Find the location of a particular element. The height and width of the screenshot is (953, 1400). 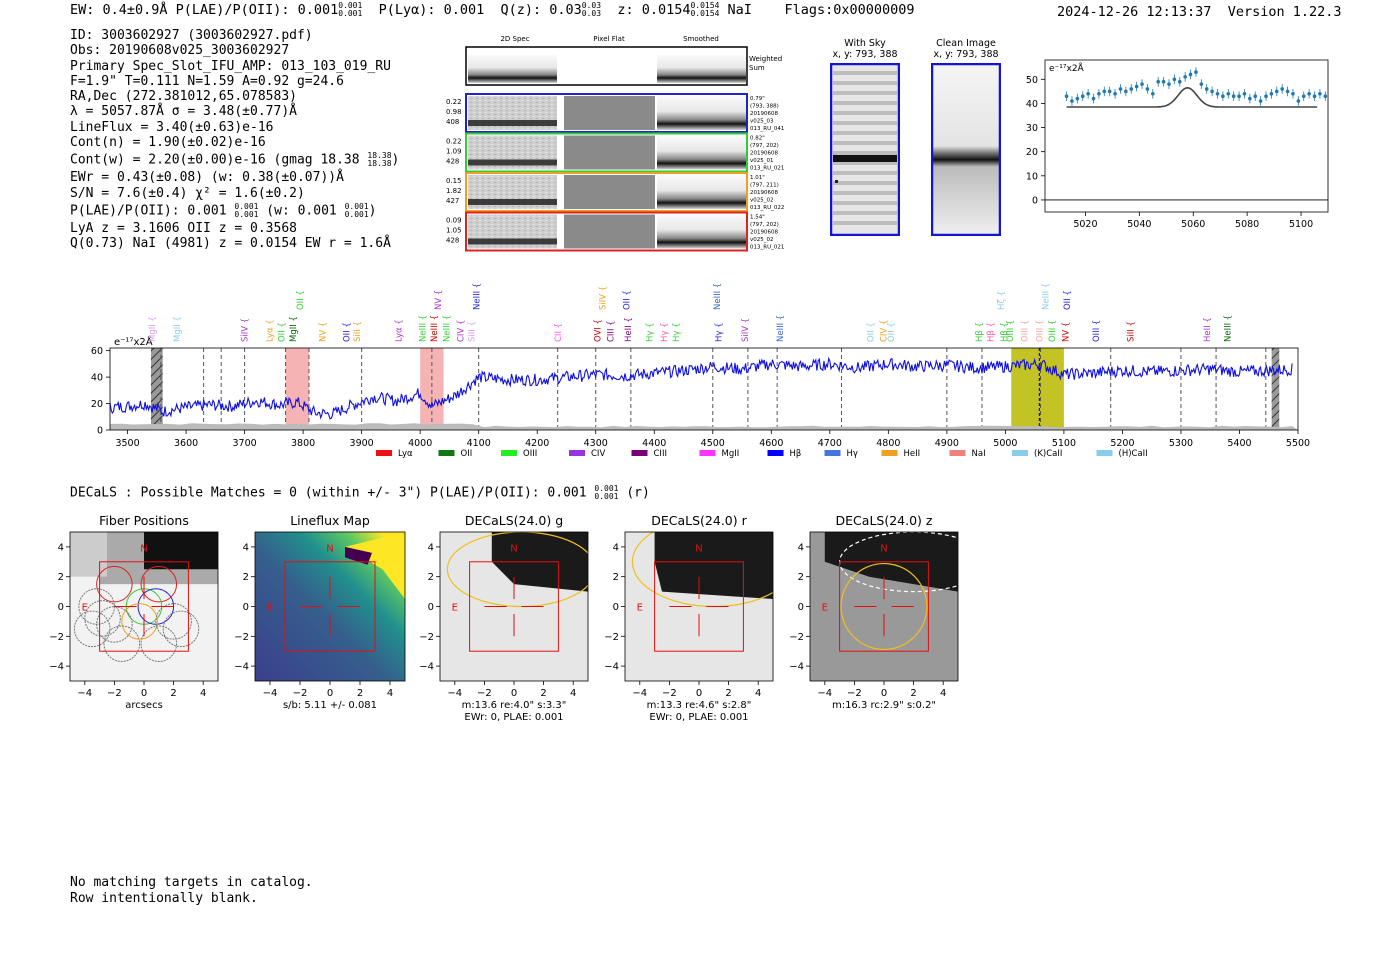

info-plae-tail: ) is located at coordinates (372, 211).